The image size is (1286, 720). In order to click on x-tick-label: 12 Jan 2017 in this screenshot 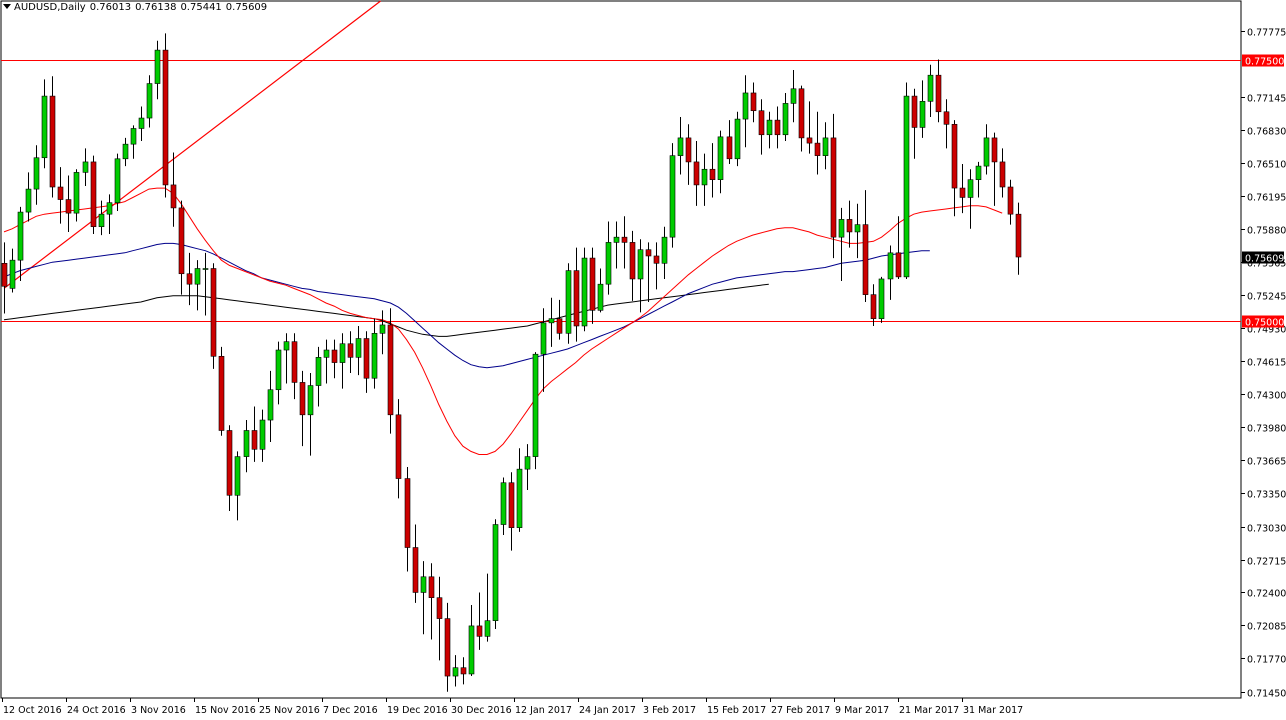, I will do `click(543, 710)`.